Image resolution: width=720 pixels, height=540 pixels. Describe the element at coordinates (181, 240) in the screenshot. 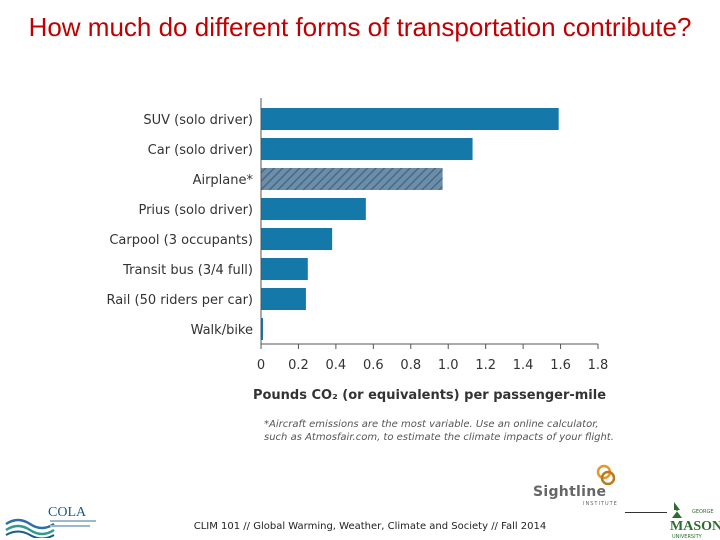

I see `category-label-4: Carpool (3 occupants)` at that location.